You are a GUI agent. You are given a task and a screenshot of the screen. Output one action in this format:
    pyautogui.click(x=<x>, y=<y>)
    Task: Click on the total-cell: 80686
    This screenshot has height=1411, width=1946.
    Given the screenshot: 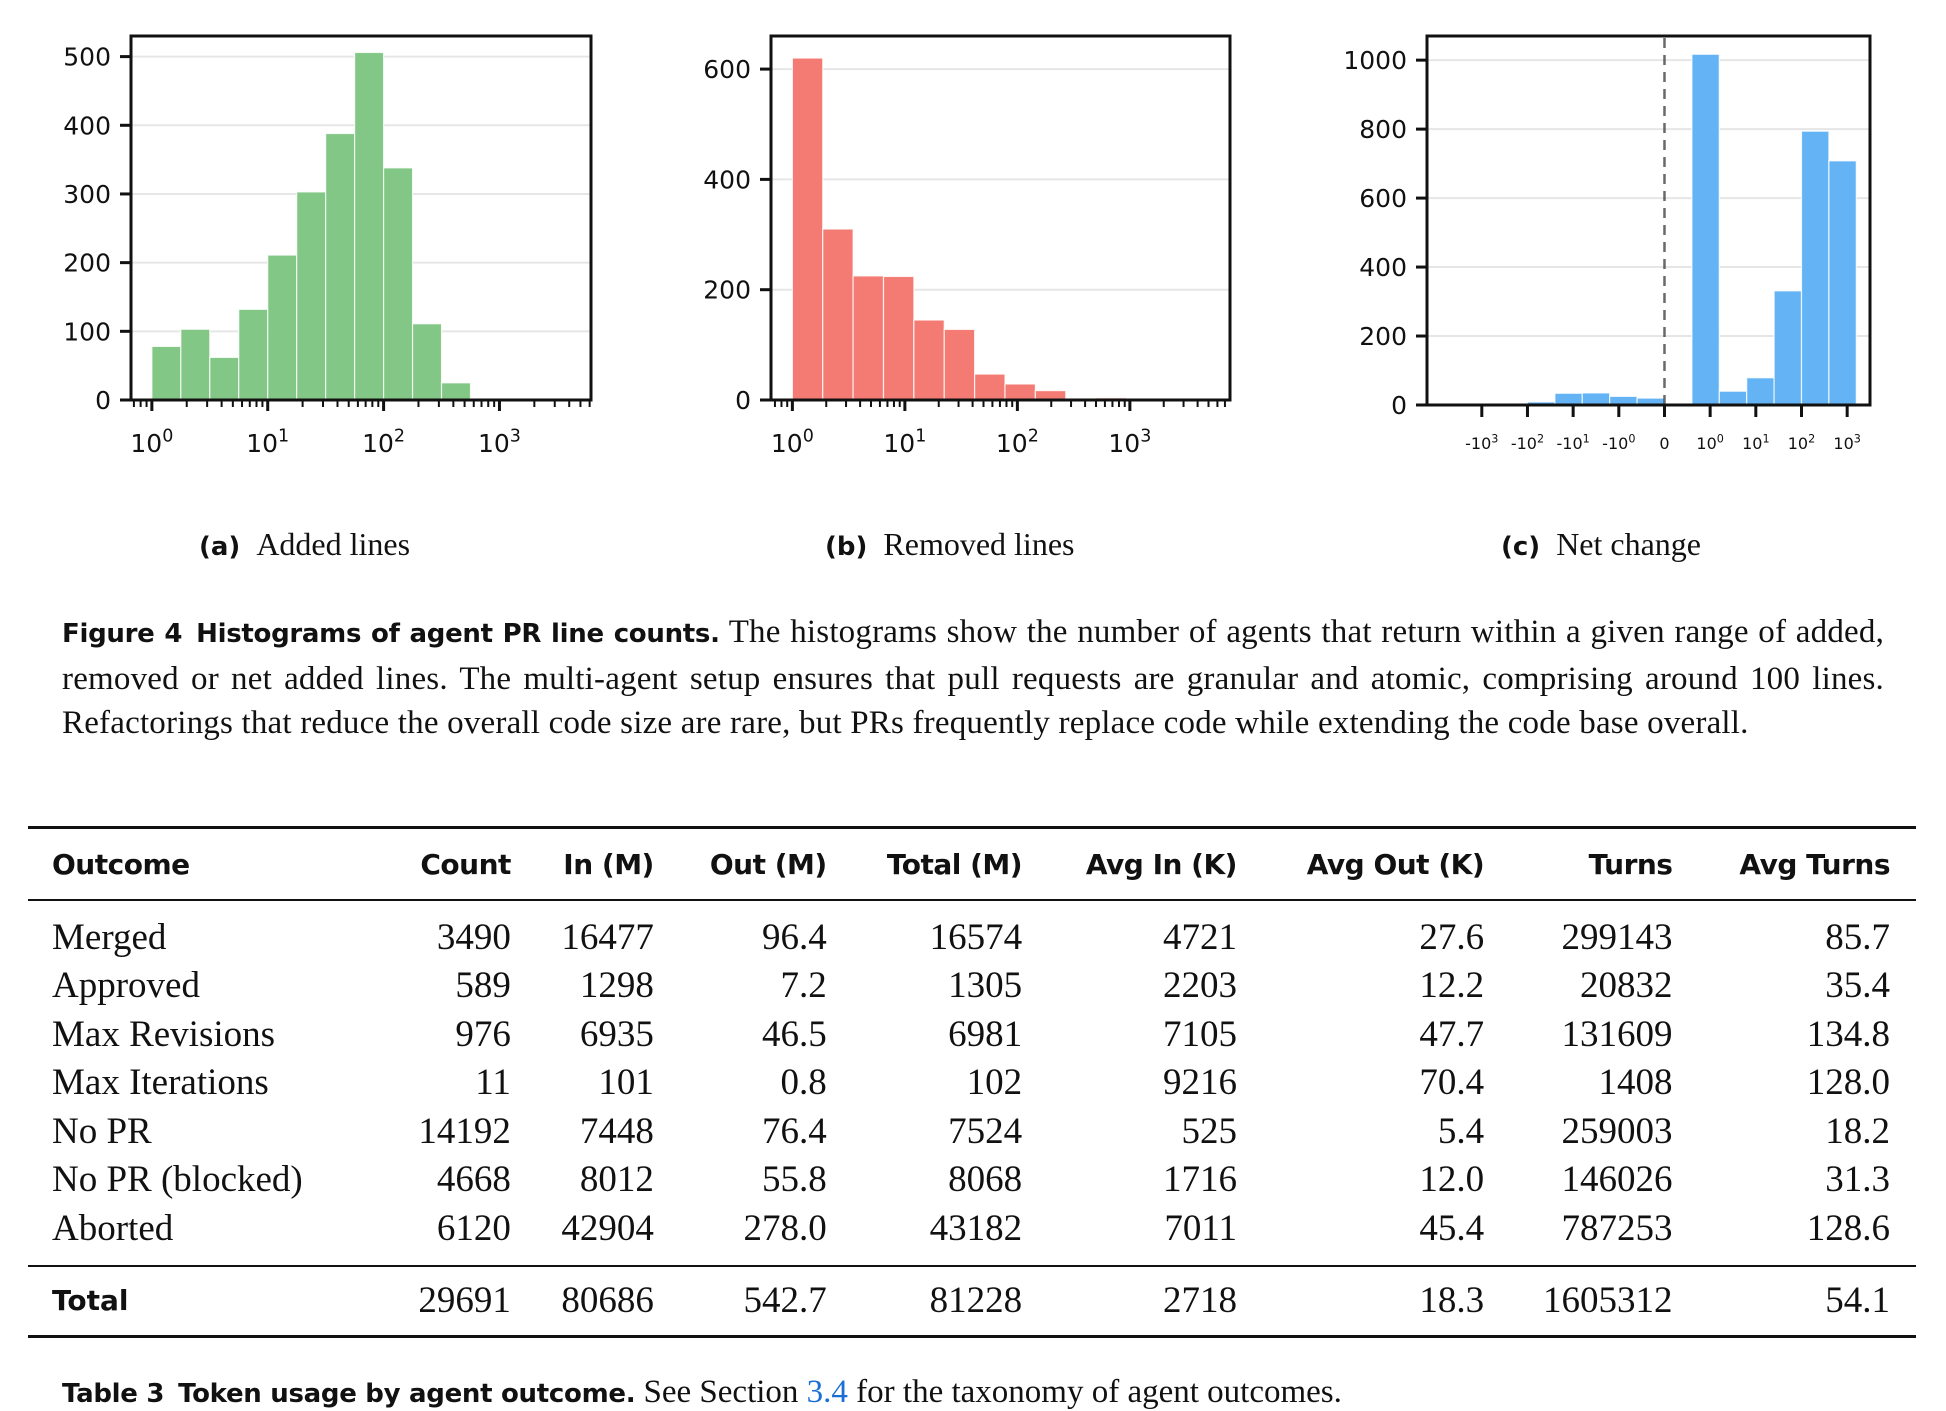 What is the action you would take?
    pyautogui.click(x=594, y=1301)
    